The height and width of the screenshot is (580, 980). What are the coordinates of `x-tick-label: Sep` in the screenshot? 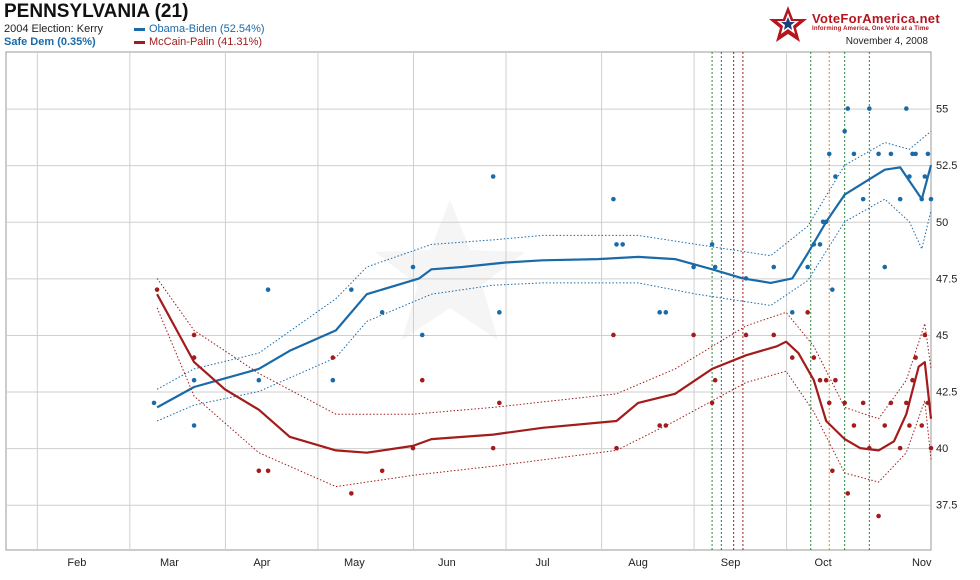 It's located at (731, 563).